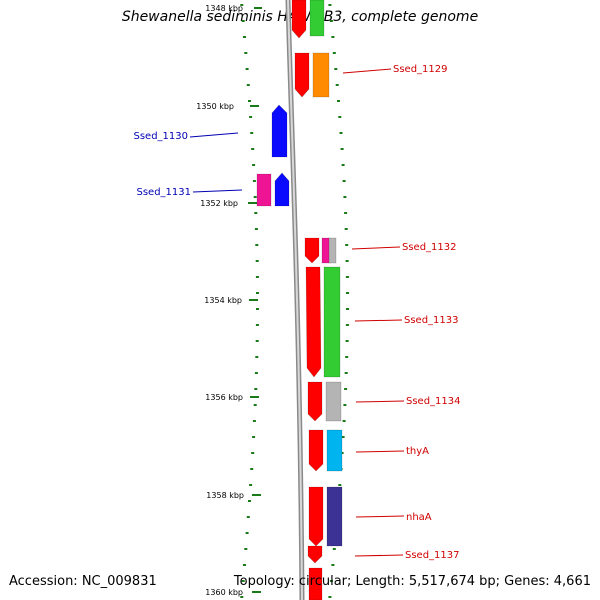 The width and height of the screenshot is (600, 600). What do you see at coordinates (163, 192) in the screenshot?
I see `gene-label: Ssed_1131` at bounding box center [163, 192].